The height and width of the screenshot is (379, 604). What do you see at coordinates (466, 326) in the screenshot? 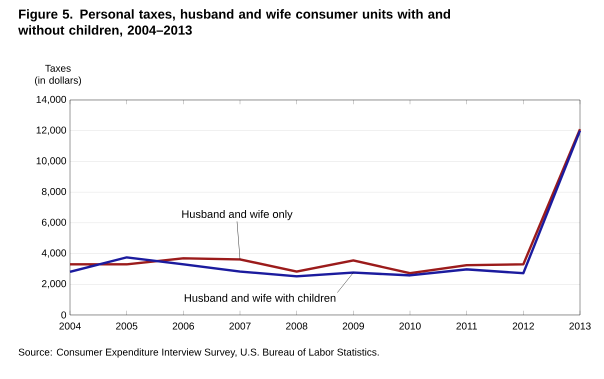
I see `x-tick-label: 2011` at bounding box center [466, 326].